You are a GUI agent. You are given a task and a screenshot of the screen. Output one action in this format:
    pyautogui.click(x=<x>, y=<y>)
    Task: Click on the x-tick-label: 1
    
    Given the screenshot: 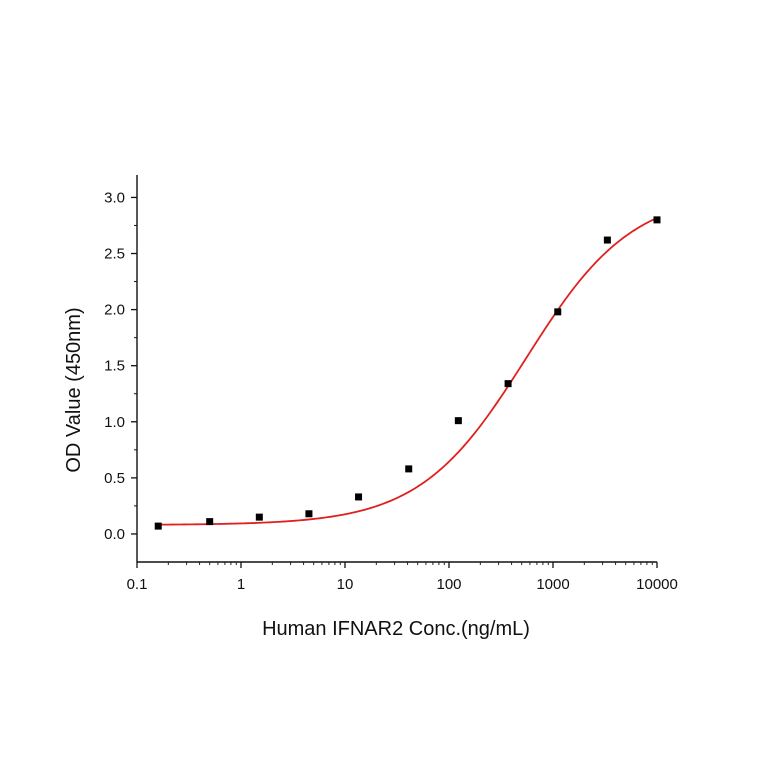 What is the action you would take?
    pyautogui.click(x=241, y=584)
    